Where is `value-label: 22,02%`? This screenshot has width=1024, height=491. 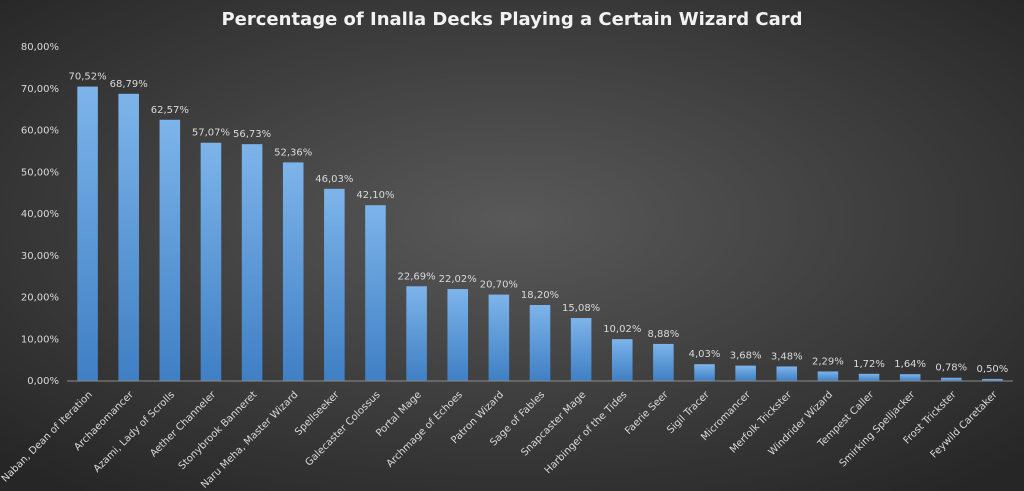 value-label: 22,02% is located at coordinates (458, 279).